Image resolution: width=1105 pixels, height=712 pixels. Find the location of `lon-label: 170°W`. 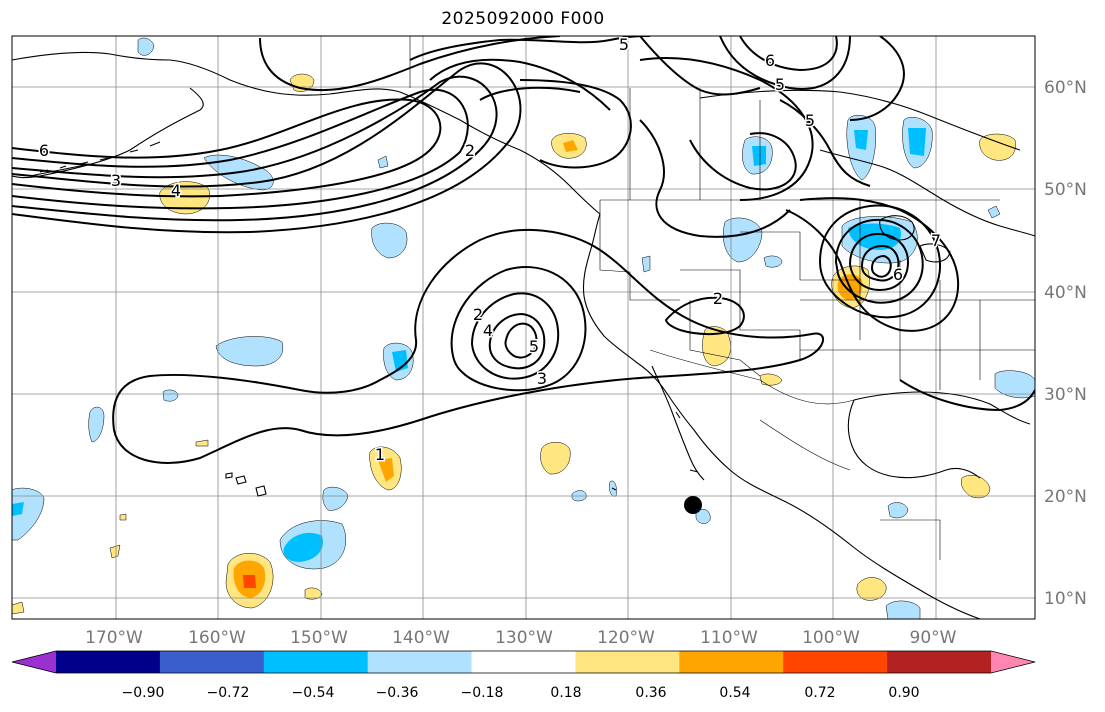

lon-label: 170°W is located at coordinates (114, 638).